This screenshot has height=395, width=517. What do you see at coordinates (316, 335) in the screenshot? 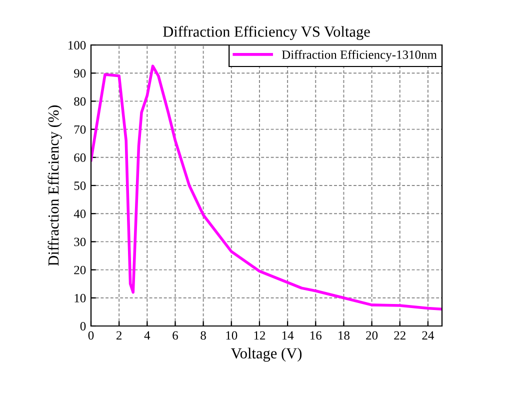
I see `x-tick-label: 16` at bounding box center [316, 335].